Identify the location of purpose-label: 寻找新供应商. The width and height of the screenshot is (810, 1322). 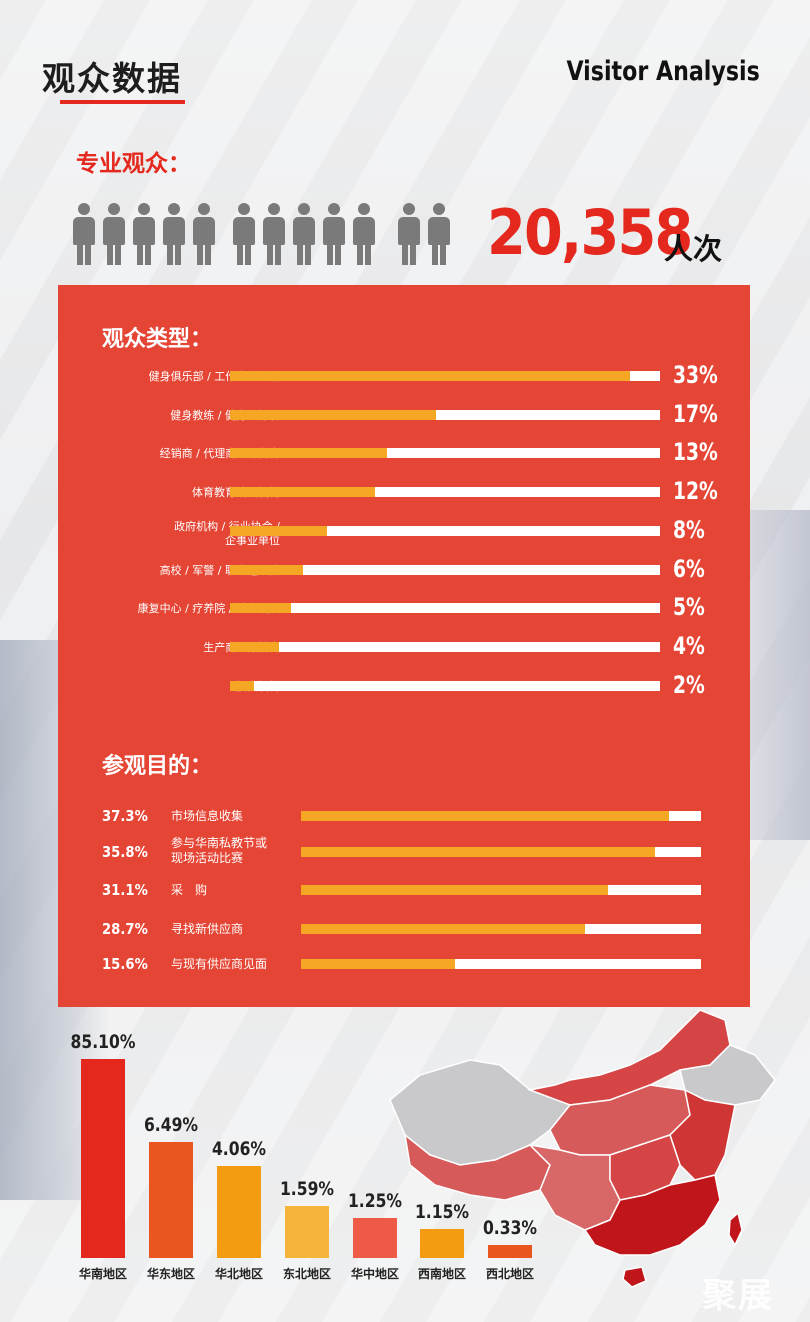
(207, 929).